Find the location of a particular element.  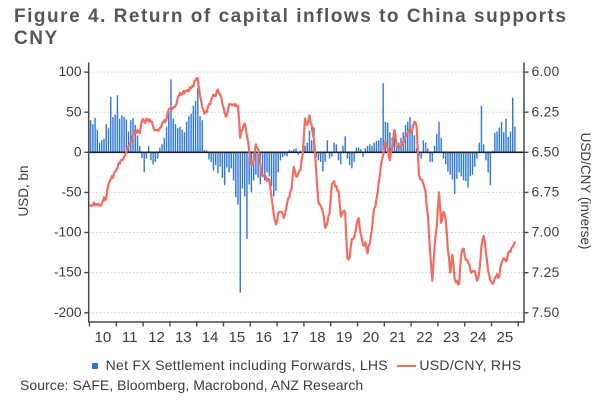

svg-text: USD/CNY (inverse) is located at coordinates (585, 191).